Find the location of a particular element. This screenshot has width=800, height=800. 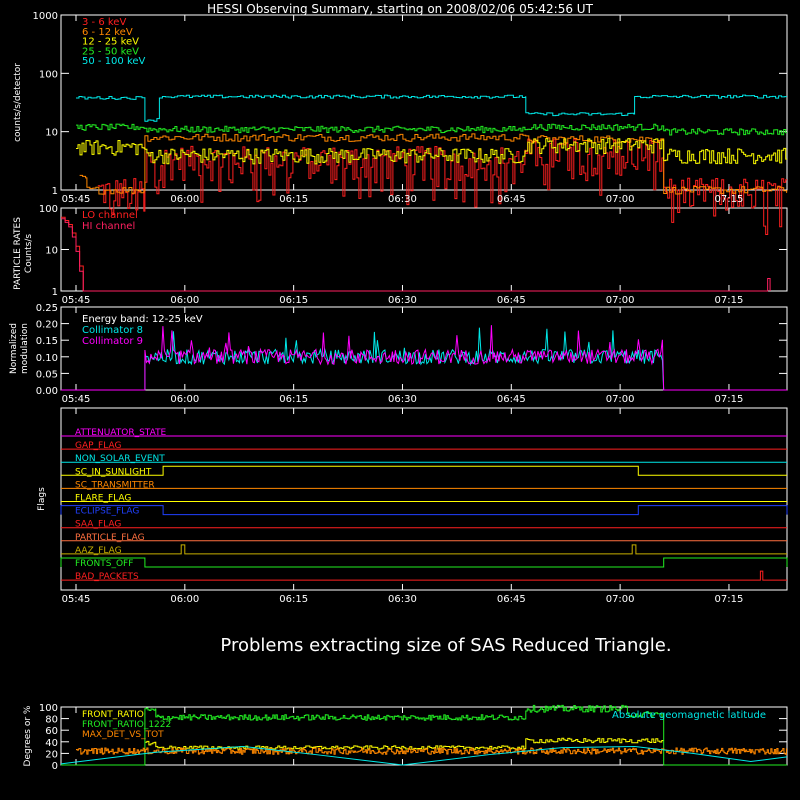

legend-entry: LO channel is located at coordinates (110, 215).